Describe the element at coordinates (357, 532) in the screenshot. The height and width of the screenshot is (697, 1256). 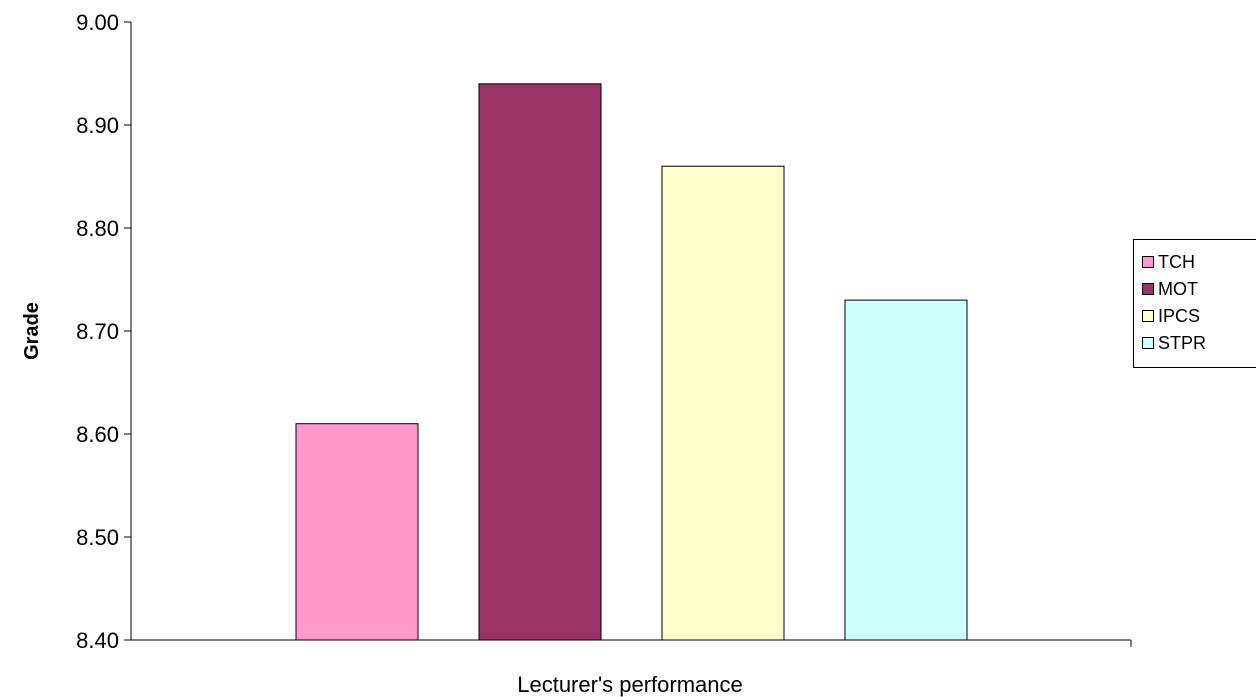
I see `bar-tch` at that location.